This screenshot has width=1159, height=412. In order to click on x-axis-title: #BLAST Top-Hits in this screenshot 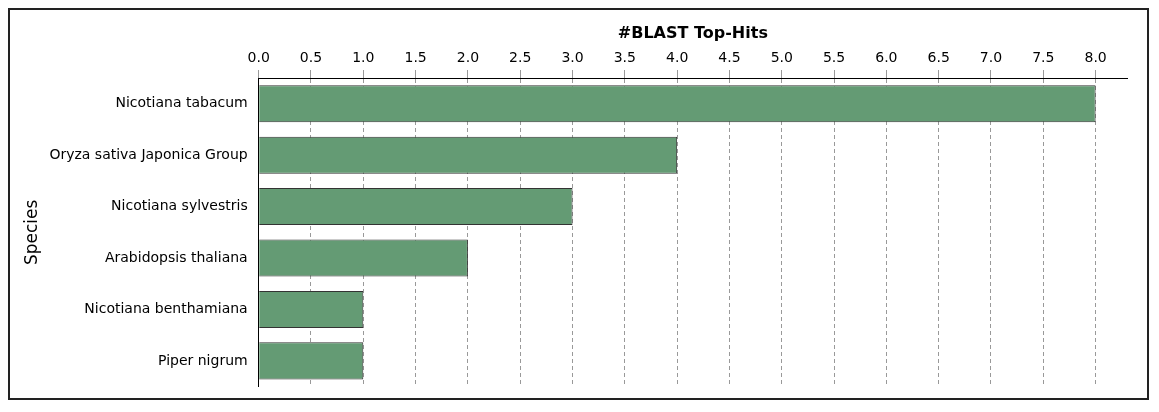, I will do `click(692, 32)`.